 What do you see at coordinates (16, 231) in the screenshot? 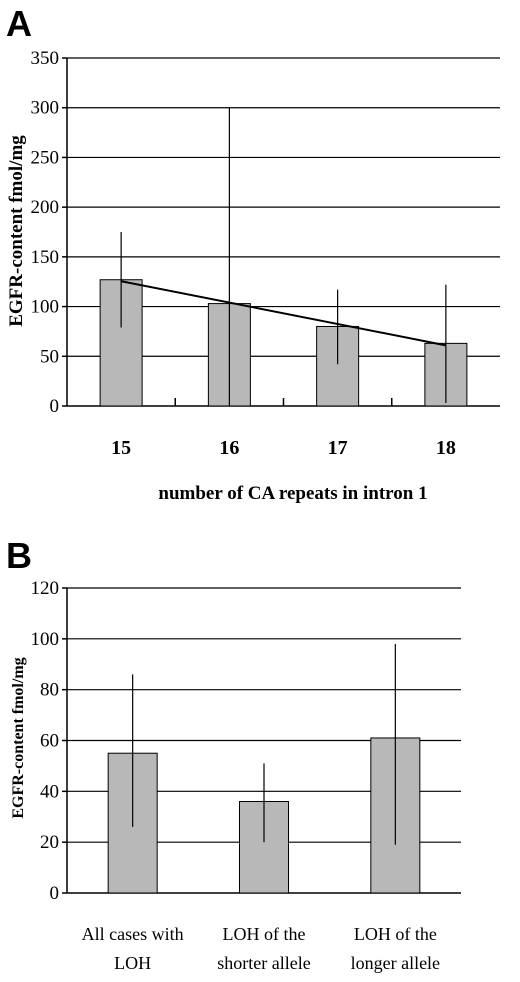
I see `y-axis-label-a: EGFR-content fmol/mg` at bounding box center [16, 231].